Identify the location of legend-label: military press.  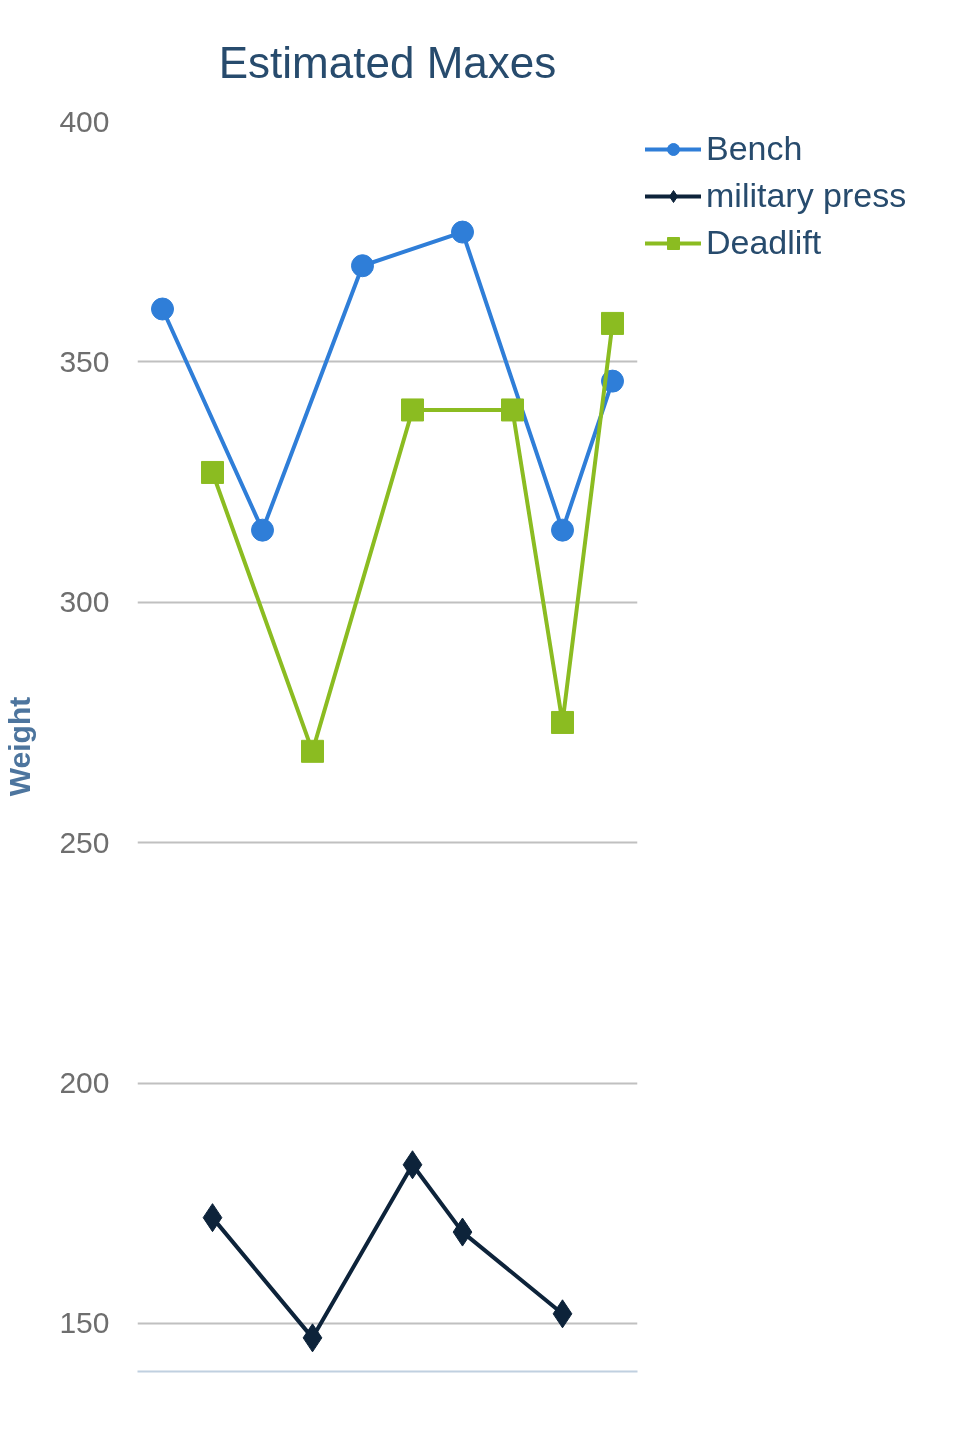
(806, 195).